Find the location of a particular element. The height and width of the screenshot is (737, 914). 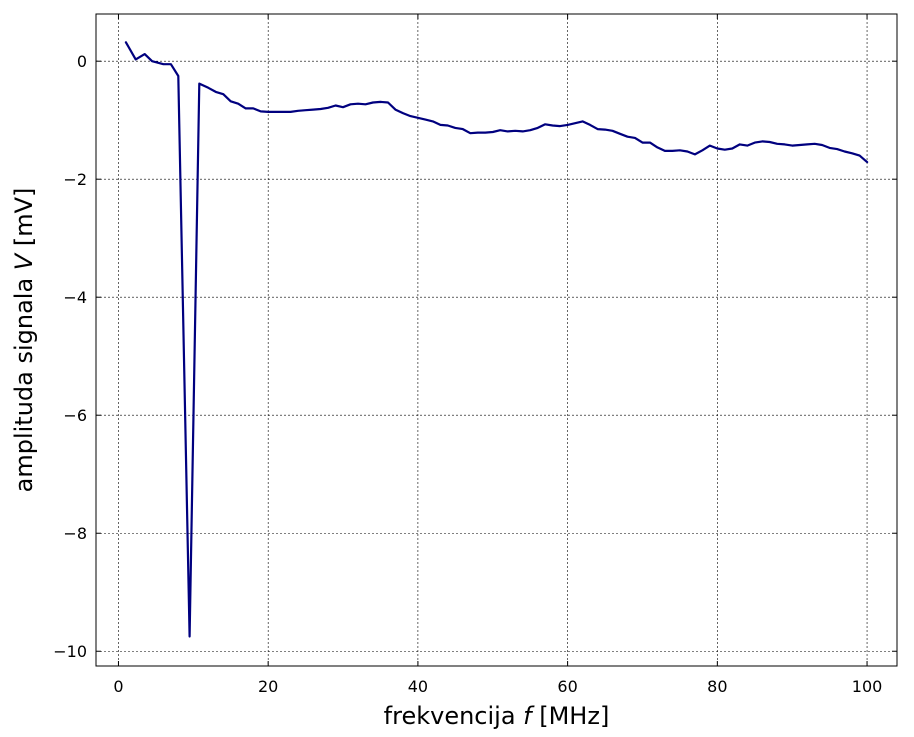

y-axis-title-unit: [mV] is located at coordinates (24, 221).